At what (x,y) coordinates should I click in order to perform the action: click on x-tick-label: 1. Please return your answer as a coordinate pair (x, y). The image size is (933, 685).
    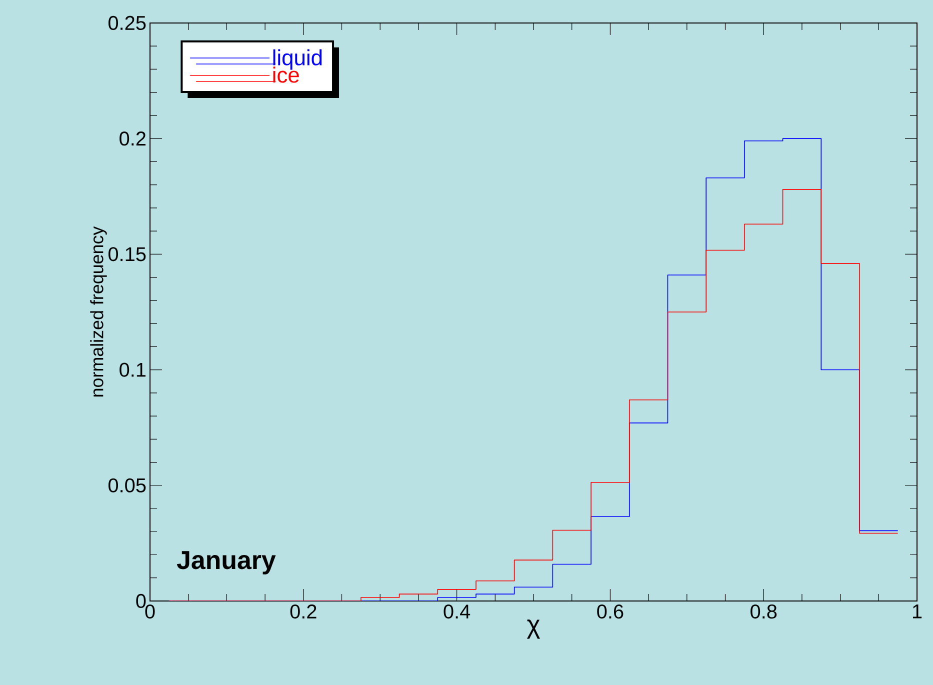
    Looking at the image, I should click on (917, 611).